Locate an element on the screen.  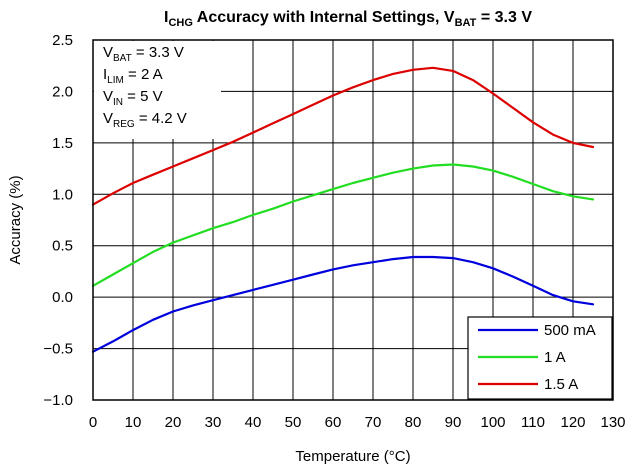
condition-label-3: VREG = 4.2 V is located at coordinates (145, 120).